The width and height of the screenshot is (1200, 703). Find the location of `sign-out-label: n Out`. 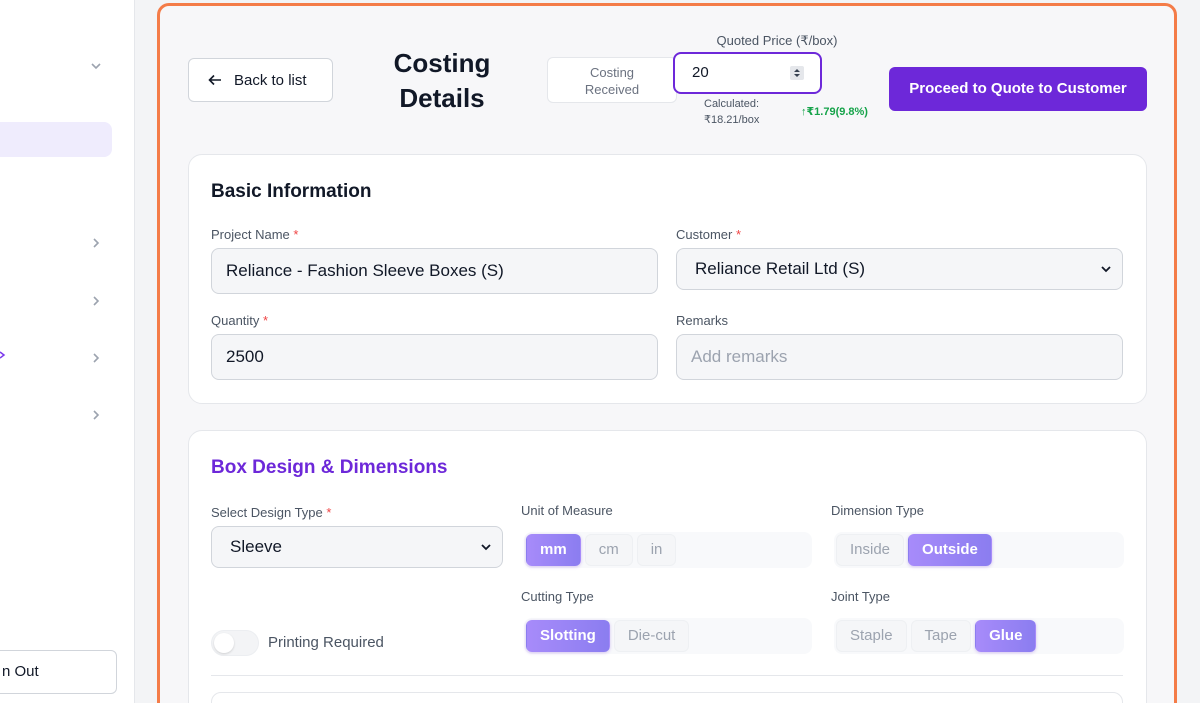

sign-out-label: n Out is located at coordinates (20, 671).